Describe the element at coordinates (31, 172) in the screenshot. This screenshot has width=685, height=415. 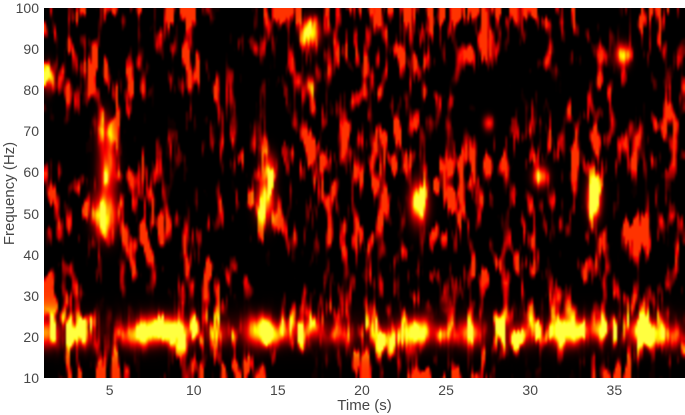
I see `y-tick-label: 60` at that location.